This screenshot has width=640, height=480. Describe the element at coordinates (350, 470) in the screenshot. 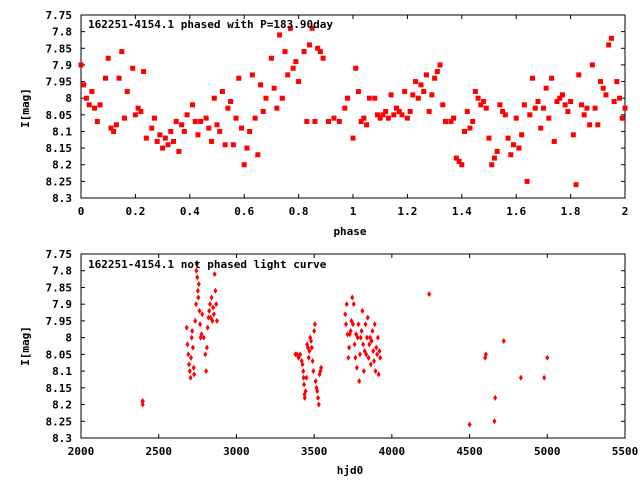

I see `plot2-xlabel: hjd0` at that location.